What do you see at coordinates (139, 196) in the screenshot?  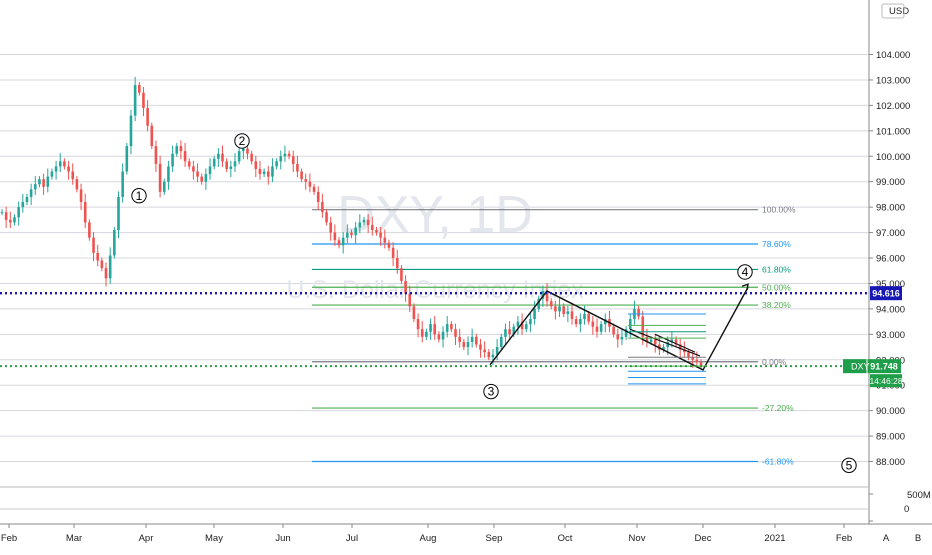 I see `wave-label: 1` at bounding box center [139, 196].